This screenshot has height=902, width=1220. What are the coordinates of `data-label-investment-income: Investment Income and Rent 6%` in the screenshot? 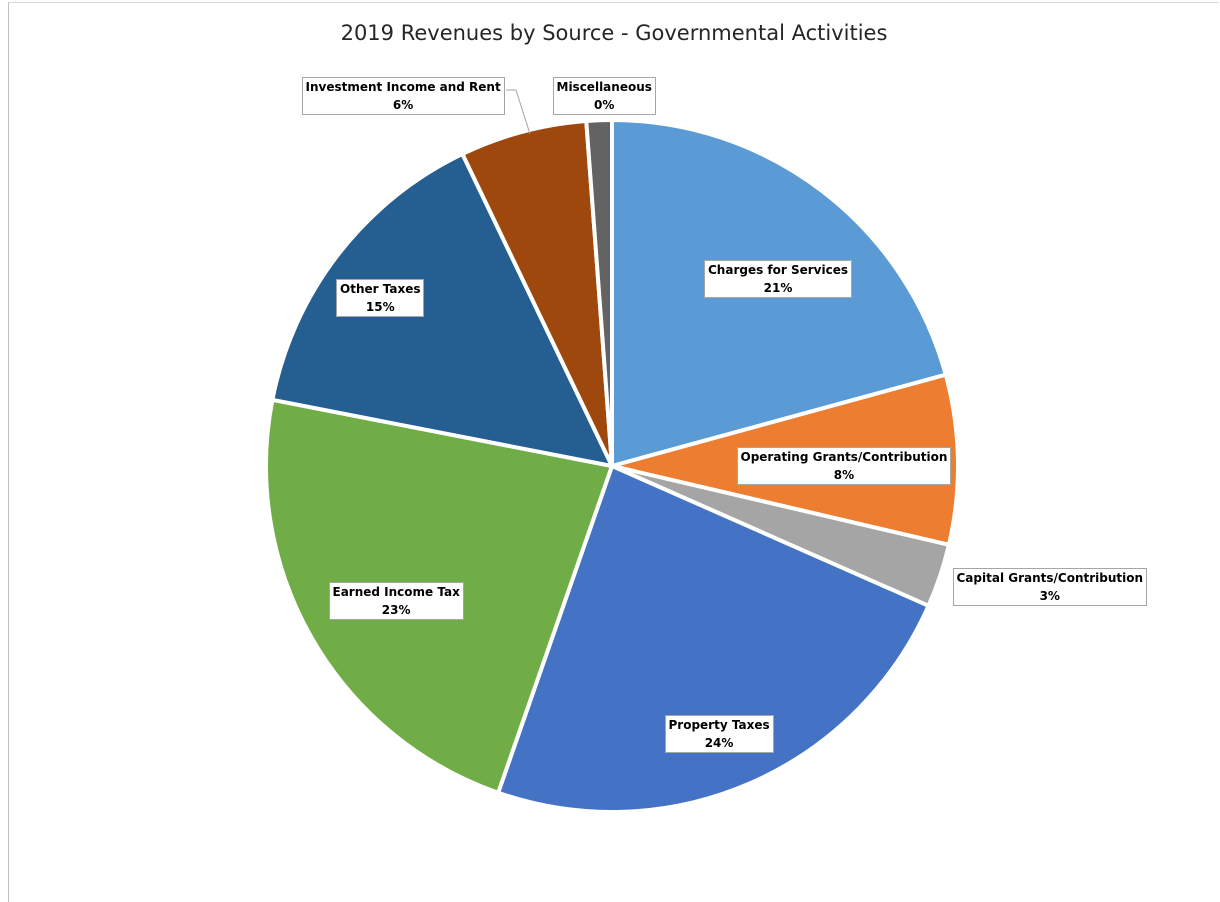 It's located at (403, 96).